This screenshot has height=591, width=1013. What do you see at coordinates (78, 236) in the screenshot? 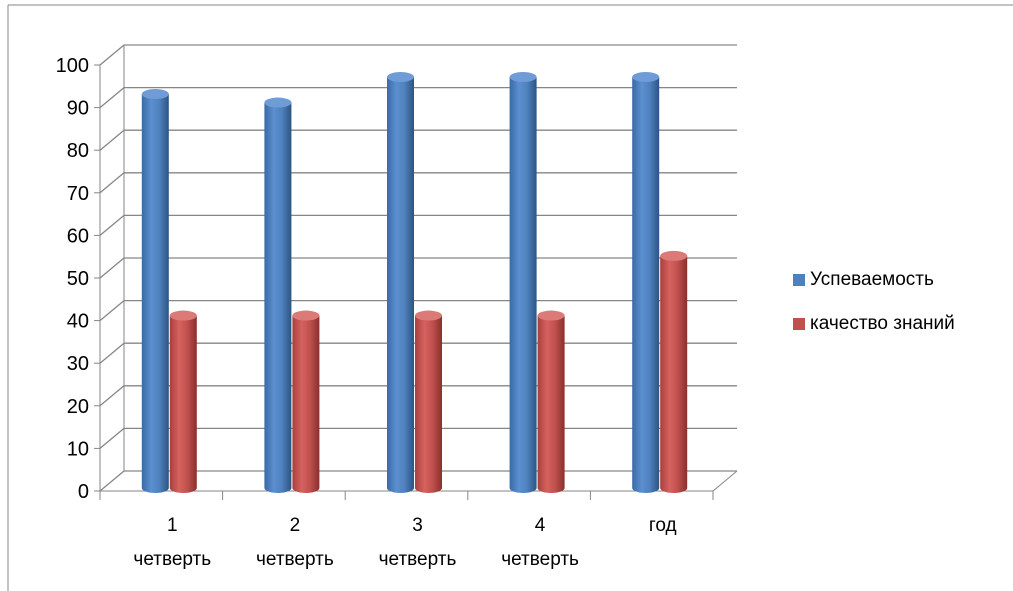
I see `y-tick-label-60: 60` at bounding box center [78, 236].